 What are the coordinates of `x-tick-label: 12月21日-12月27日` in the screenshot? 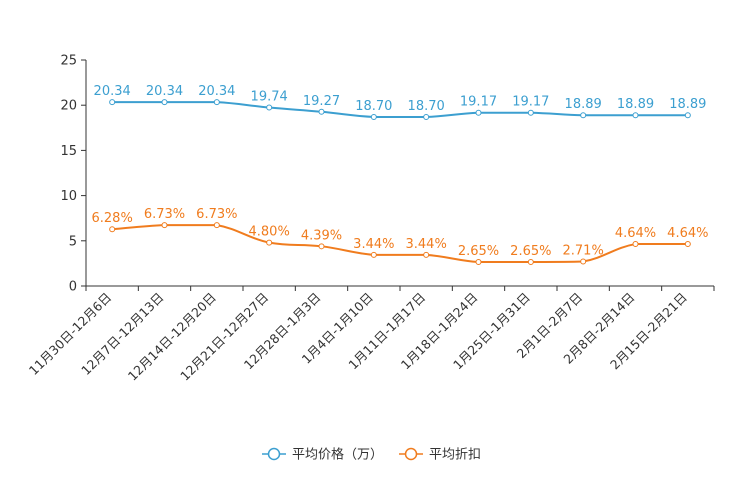 It's located at (224, 337).